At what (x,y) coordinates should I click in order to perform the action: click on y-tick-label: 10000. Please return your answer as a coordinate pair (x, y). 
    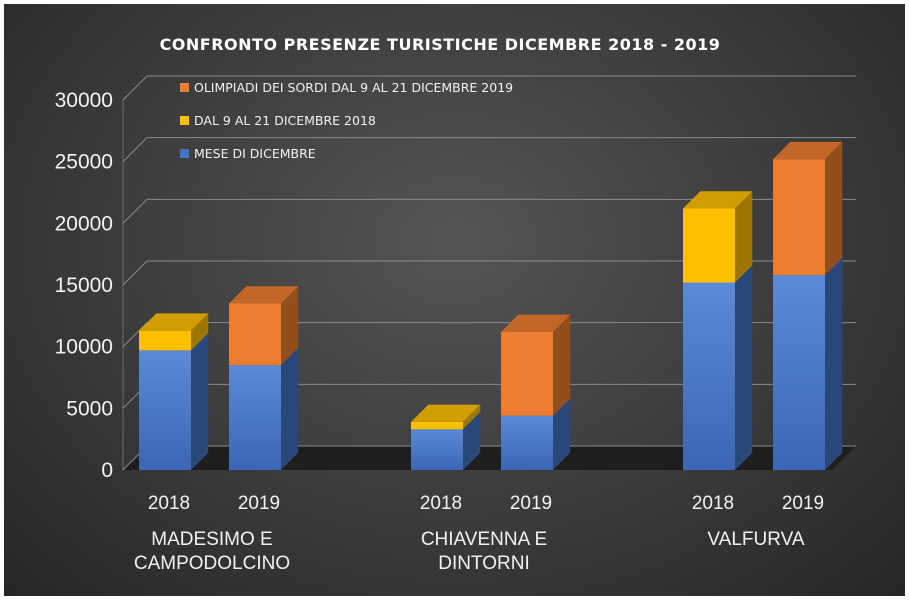
    Looking at the image, I should click on (84, 347).